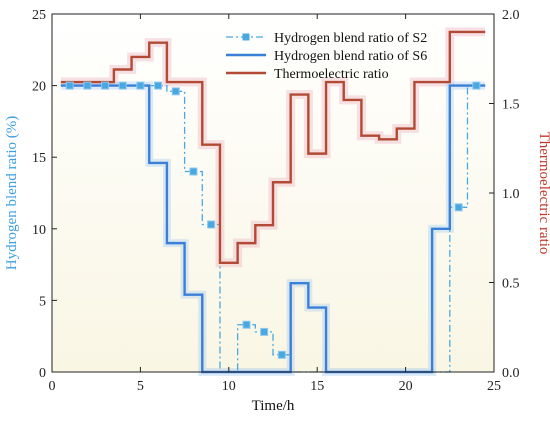 This screenshot has width=550, height=422. I want to click on x-tick-label: 20, so click(406, 386).